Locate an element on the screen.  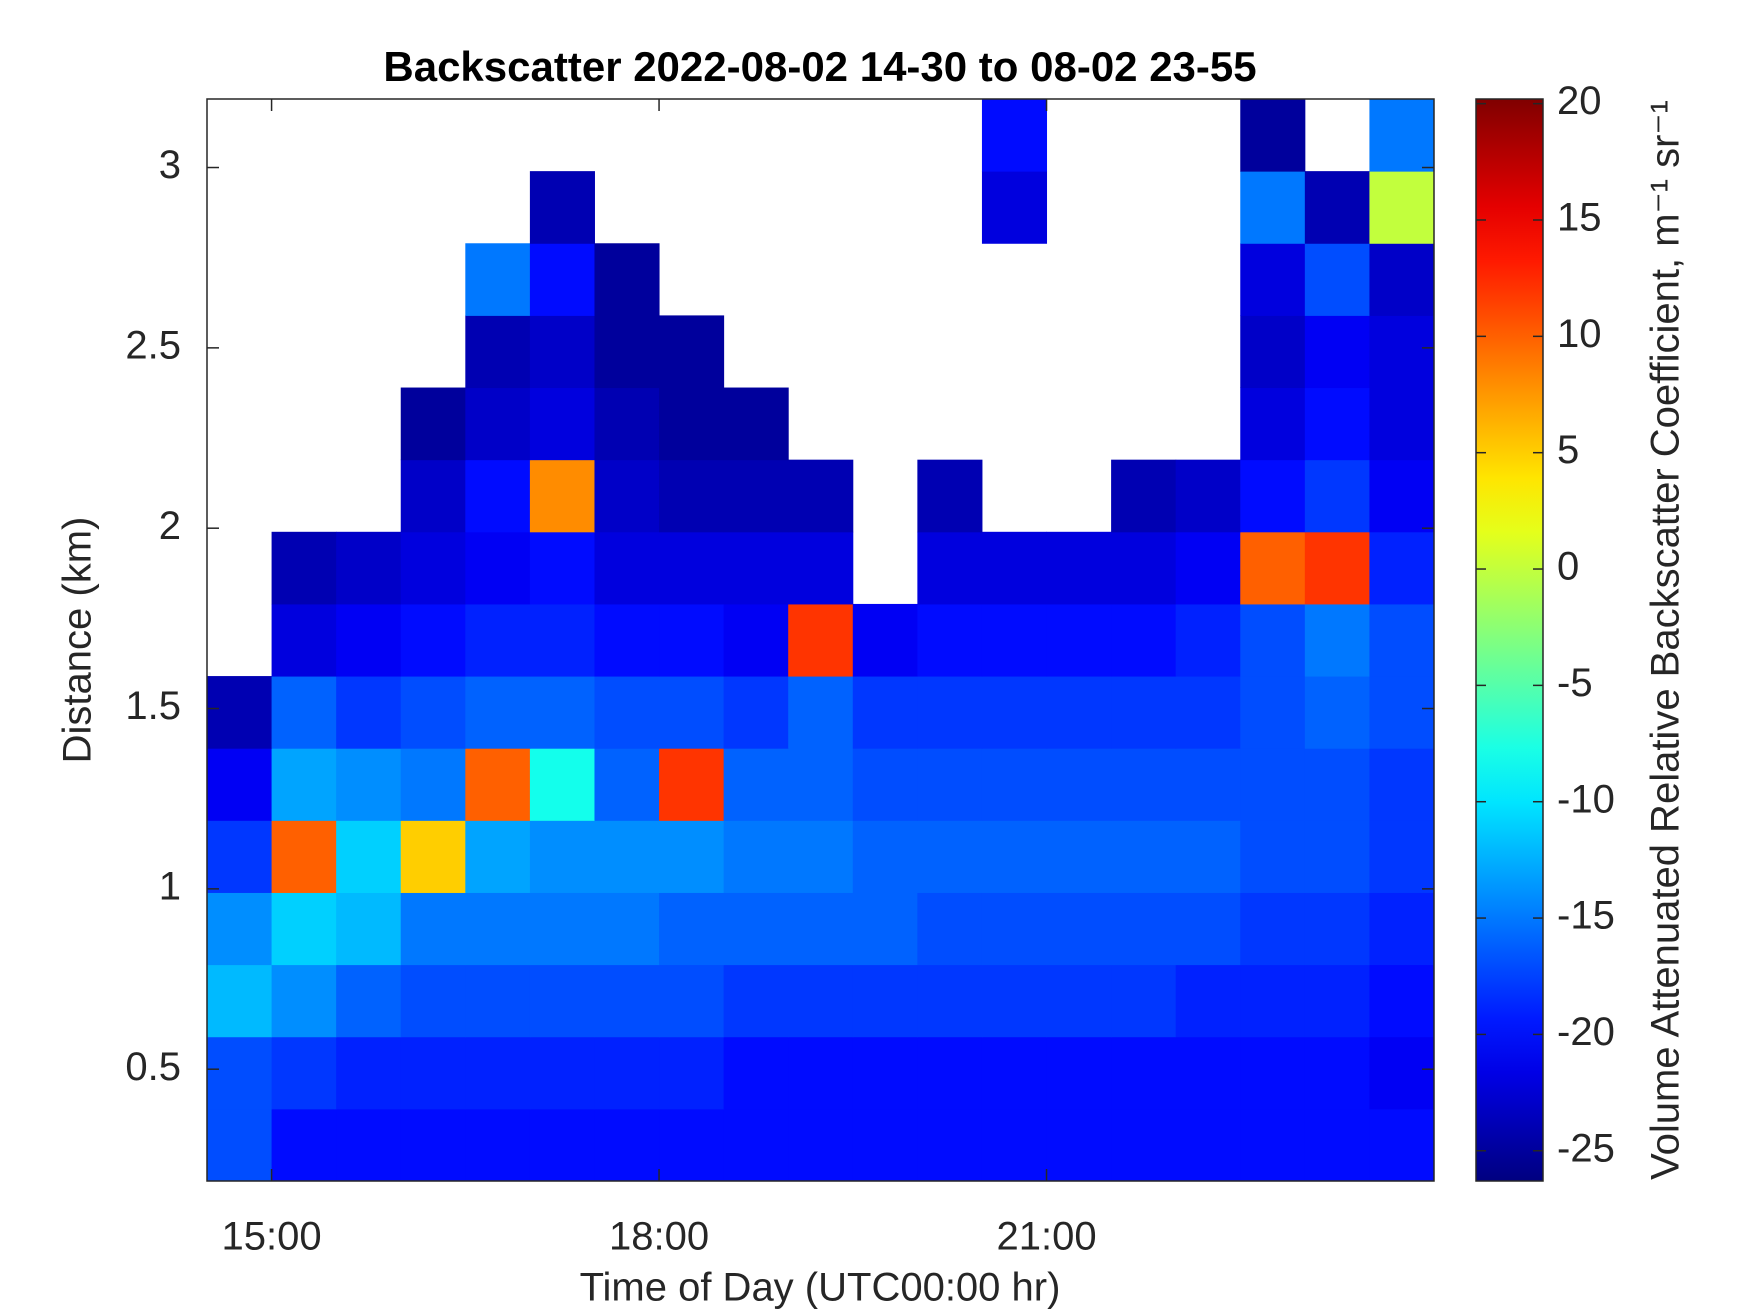
colorbar-tick-label: -10 is located at coordinates (1586, 799).